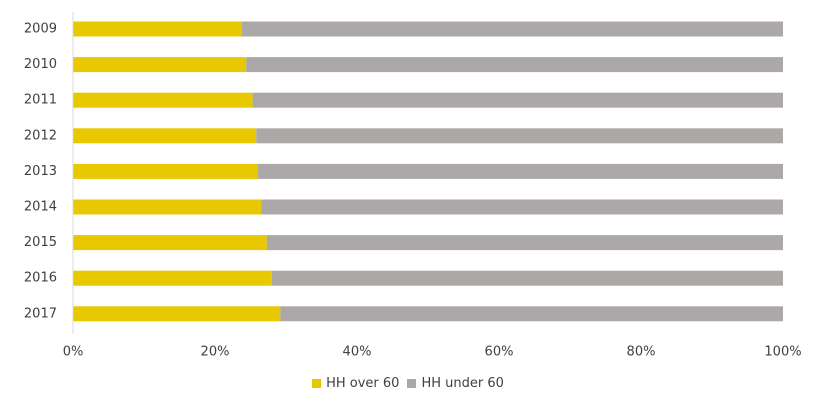 This screenshot has height=399, width=816. Describe the element at coordinates (782, 352) in the screenshot. I see `x-tick-label-5: 100%` at that location.